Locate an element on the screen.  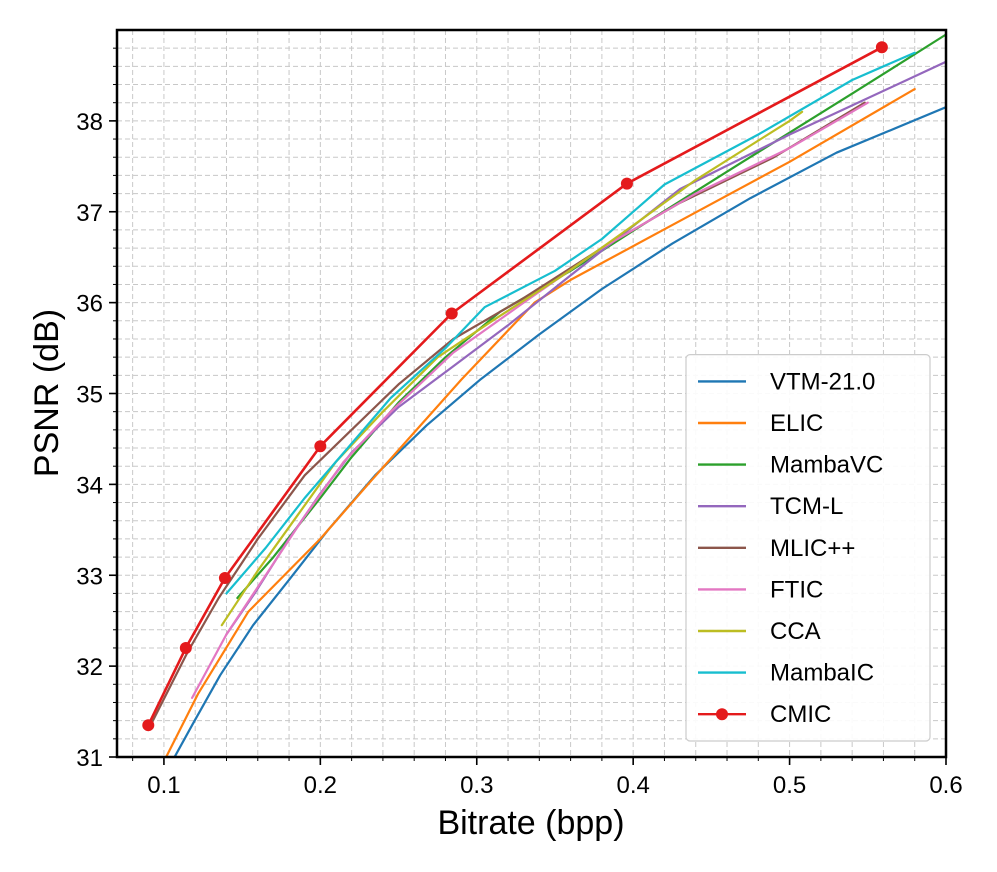
y-tick-label: 35 is located at coordinates (89, 395).